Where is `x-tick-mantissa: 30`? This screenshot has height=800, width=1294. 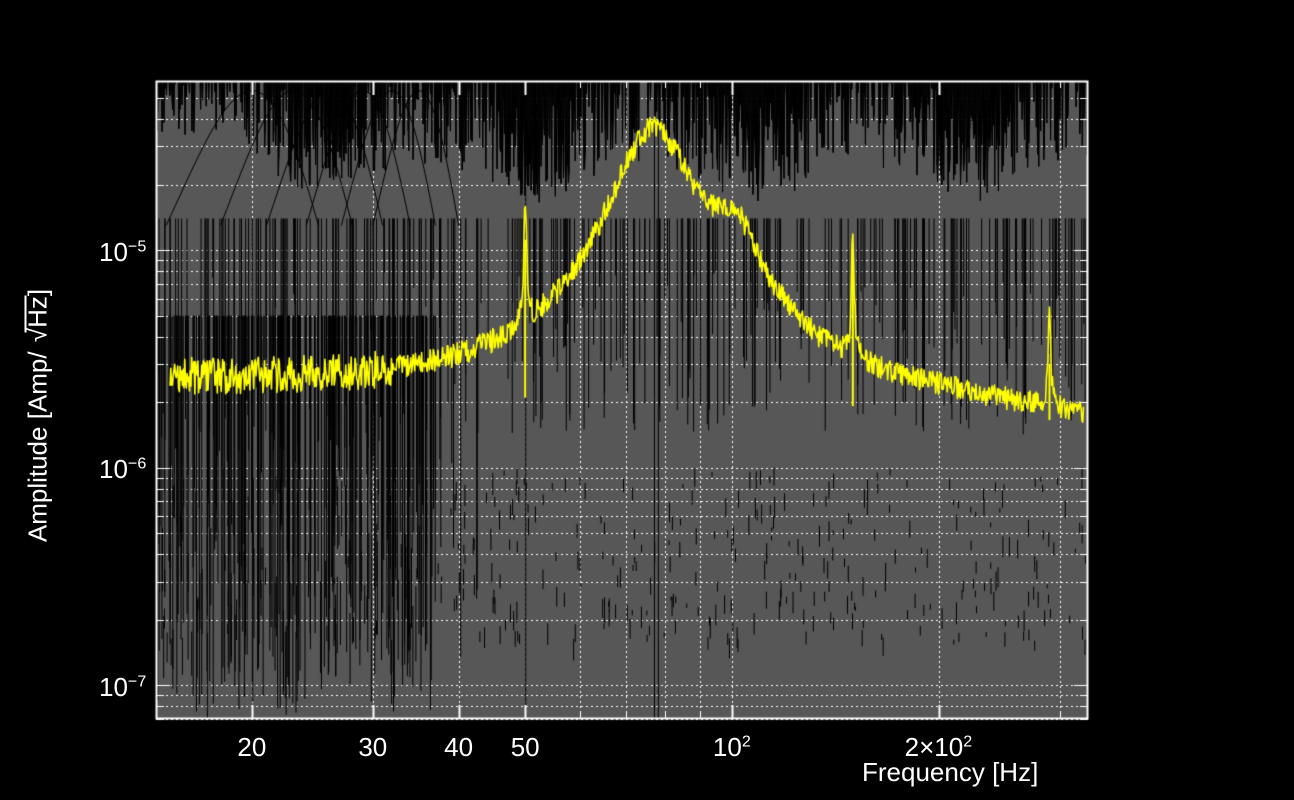
x-tick-mantissa: 30 is located at coordinates (373, 747).